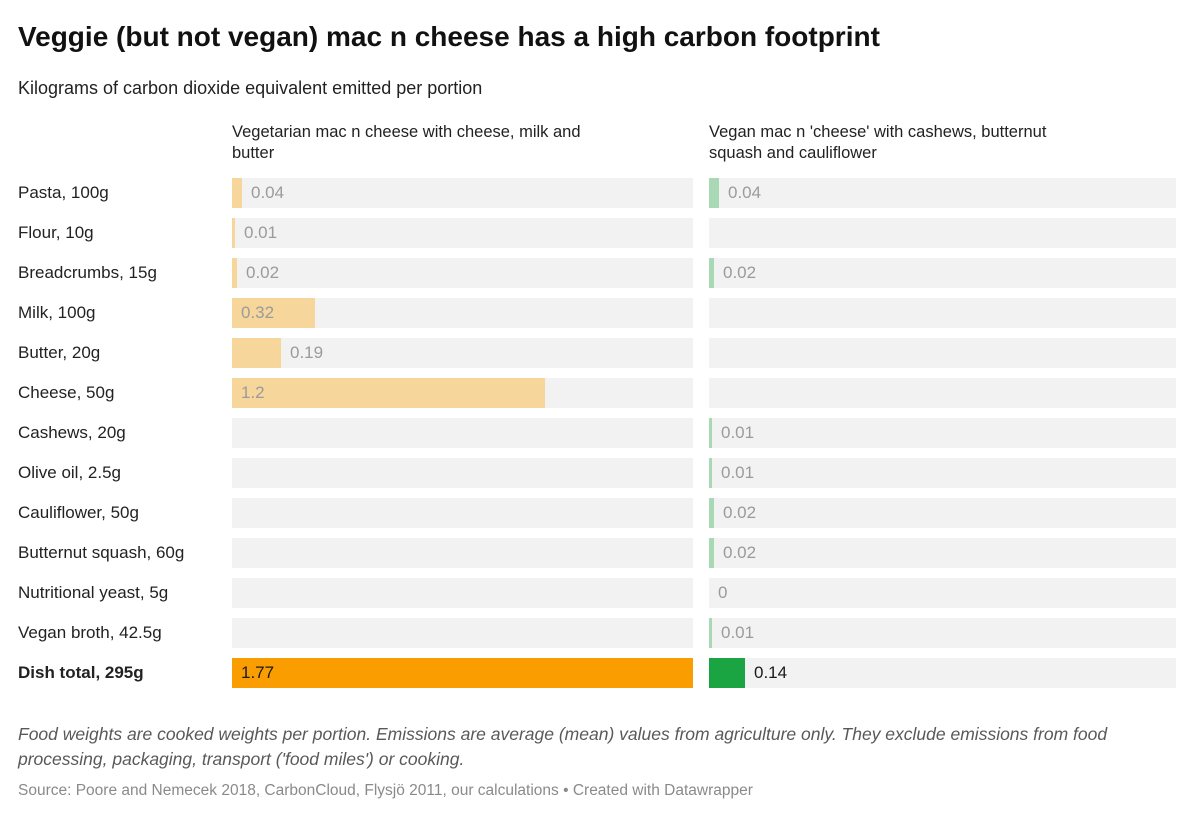  What do you see at coordinates (462, 233) in the screenshot?
I see `bar-track-vegetarian: 0.01` at bounding box center [462, 233].